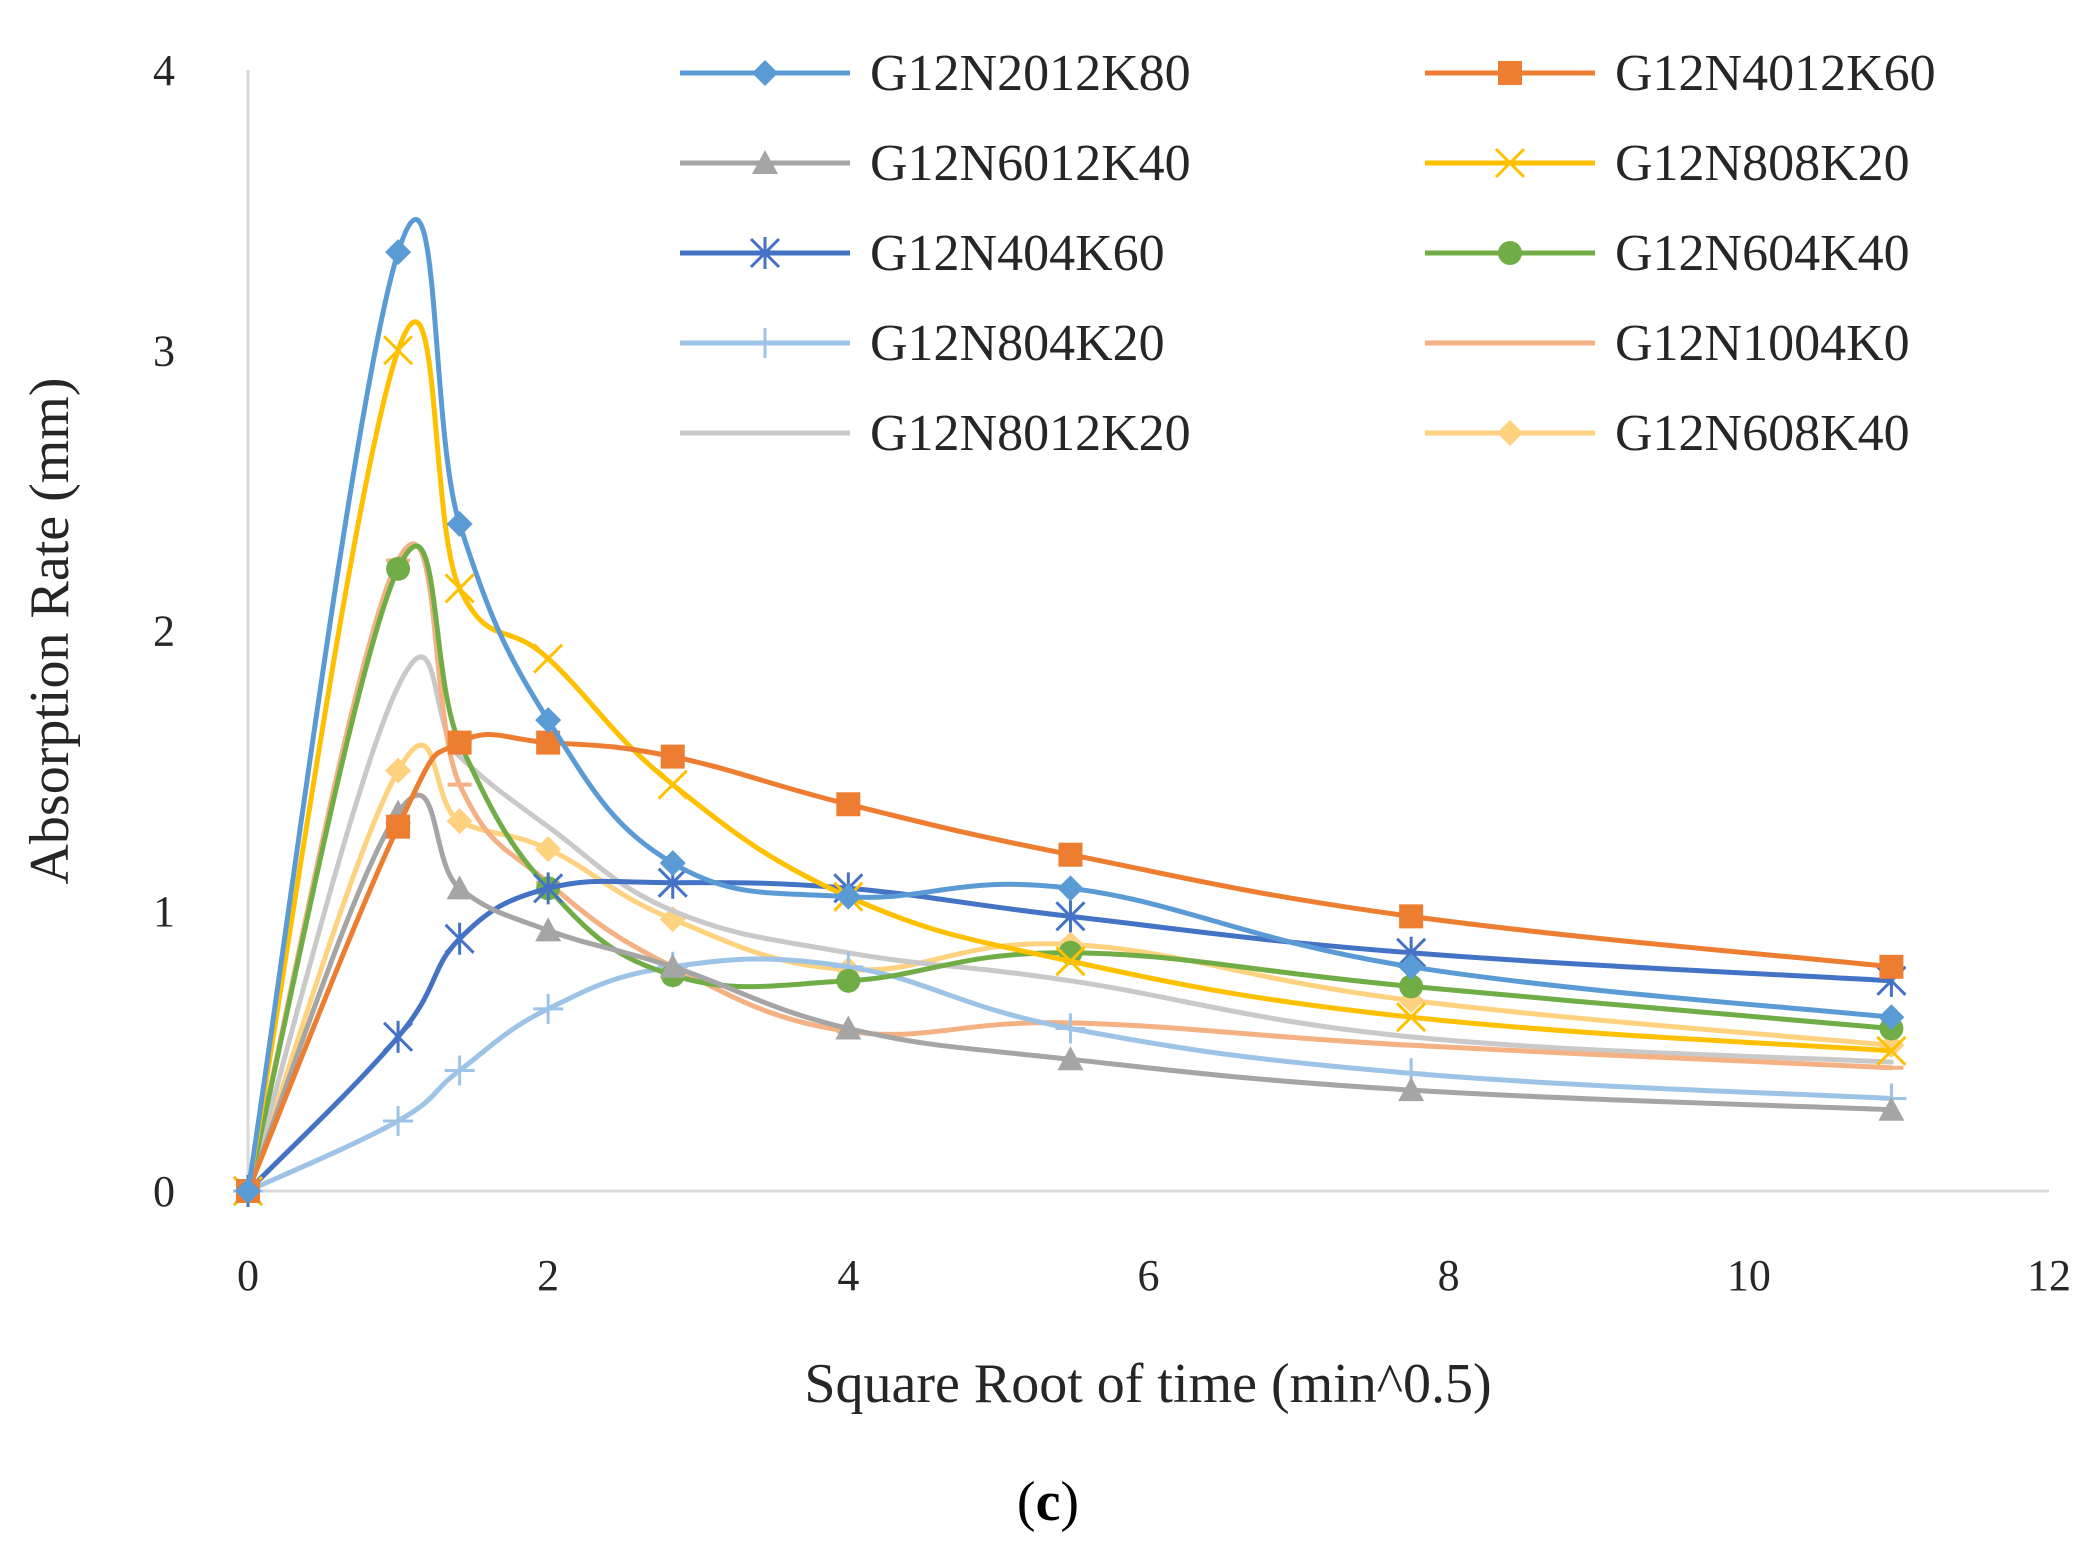 This screenshot has width=2099, height=1550. I want to click on legend-item-G12N604K40: G12N604K40, so click(1667, 253).